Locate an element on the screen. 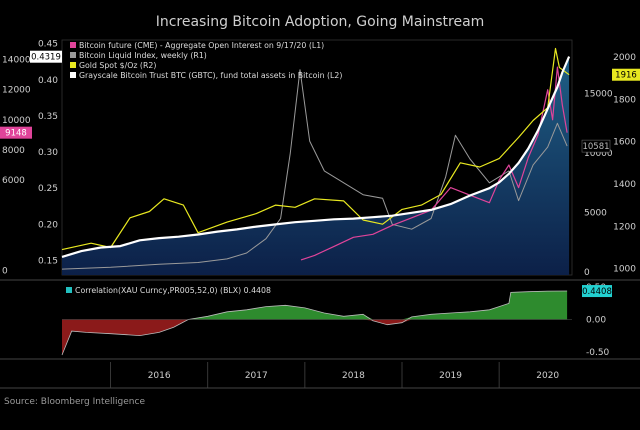 The height and width of the screenshot is (430, 640). tick-label-l2: 0.30 is located at coordinates (48, 153).